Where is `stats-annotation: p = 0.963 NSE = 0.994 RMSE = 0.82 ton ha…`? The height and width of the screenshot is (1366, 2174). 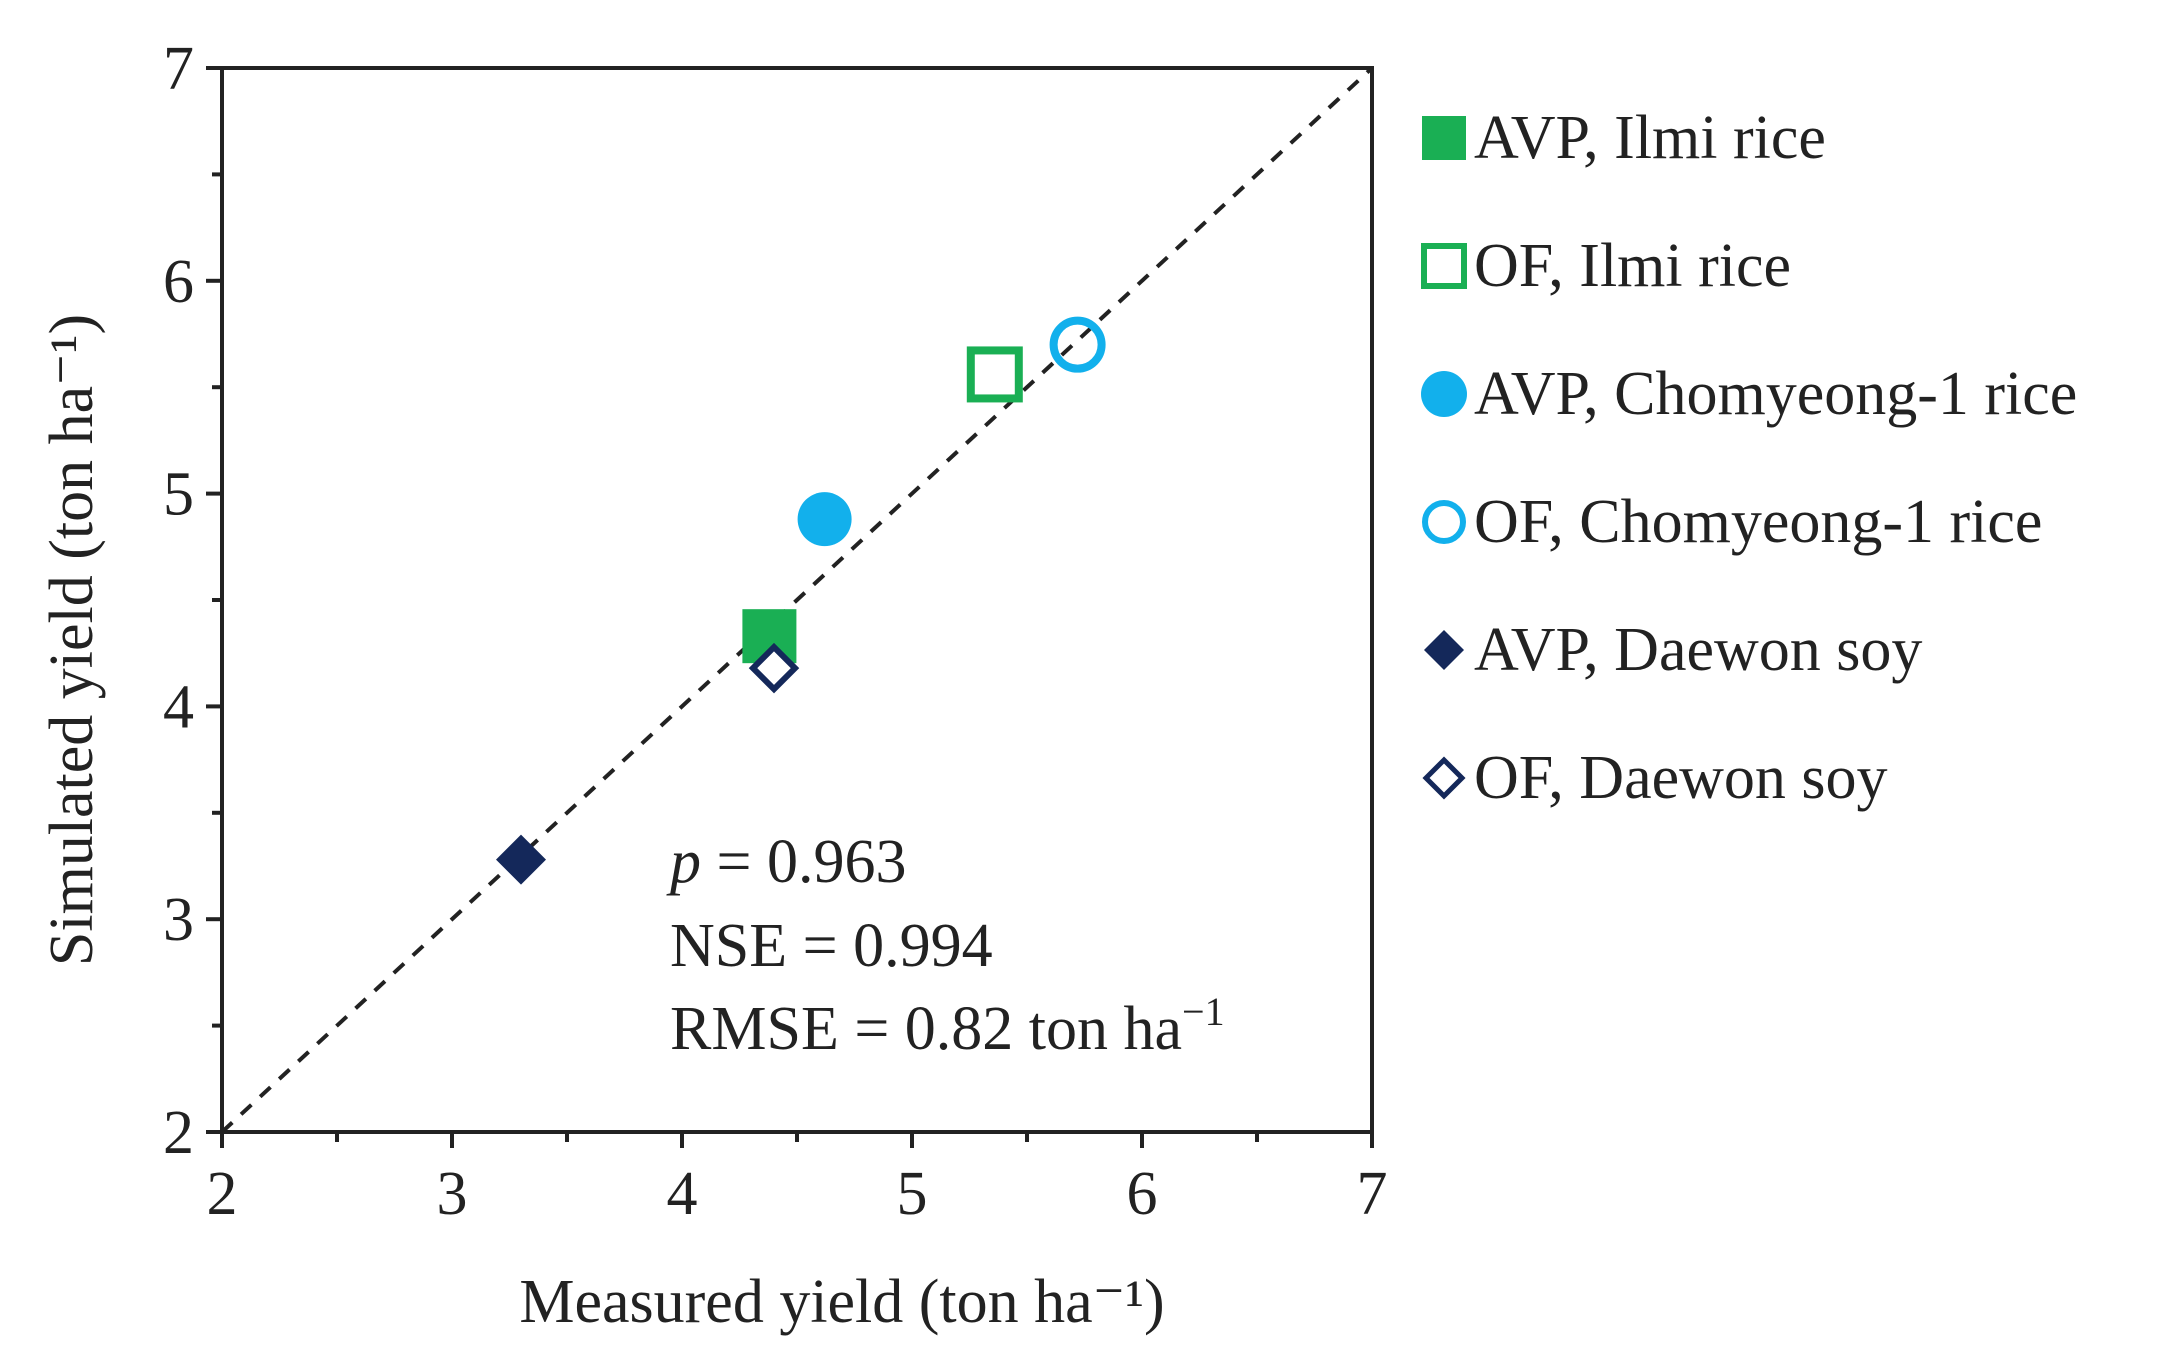
stats-annotation: p = 0.963 NSE = 0.994 RMSE = 0.82 ton ha… is located at coordinates (945, 945).